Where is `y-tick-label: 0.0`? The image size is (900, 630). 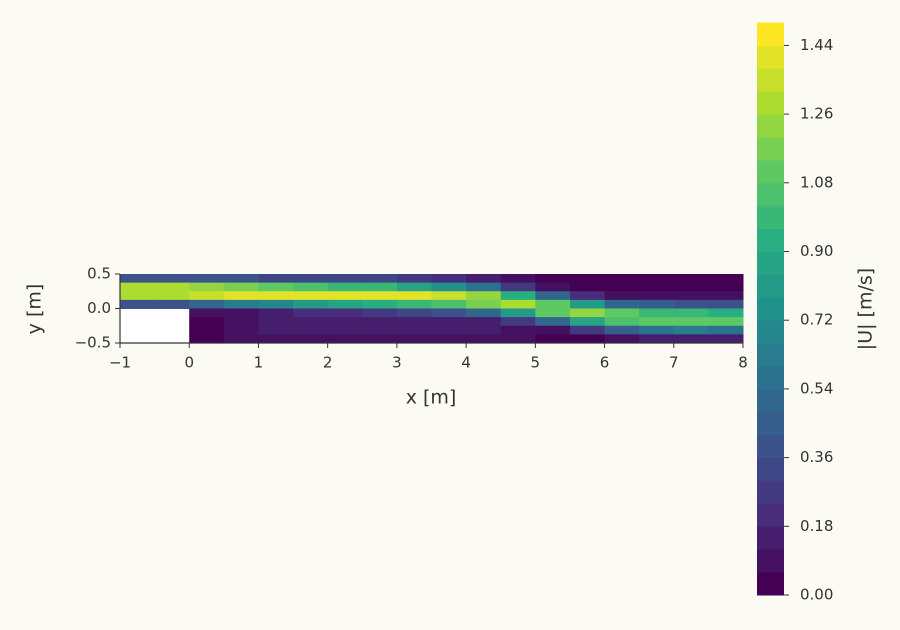
y-tick-label: 0.0 is located at coordinates (99, 308).